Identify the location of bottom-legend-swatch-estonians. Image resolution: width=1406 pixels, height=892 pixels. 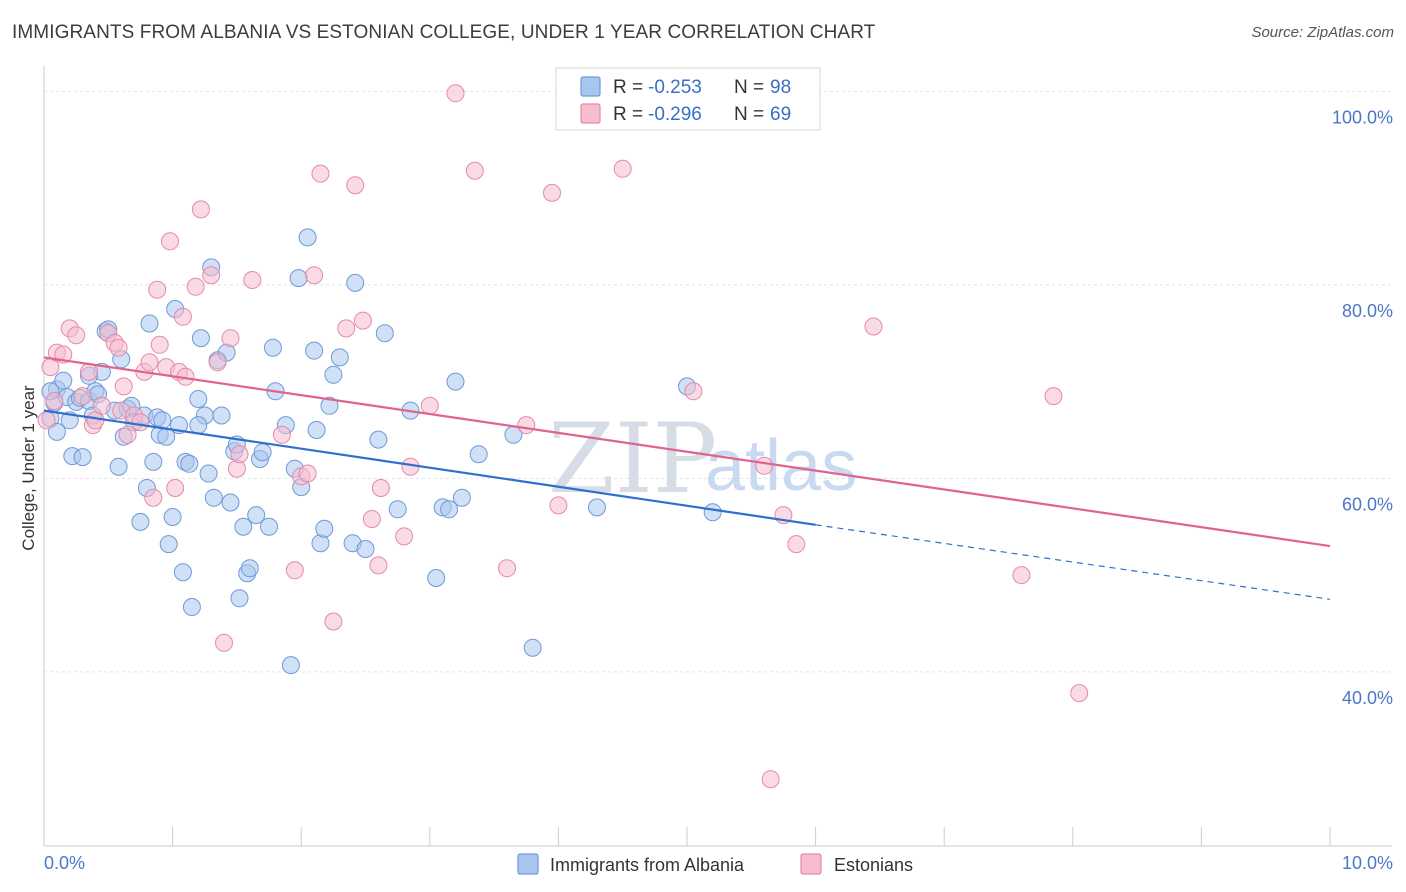
(811, 864).